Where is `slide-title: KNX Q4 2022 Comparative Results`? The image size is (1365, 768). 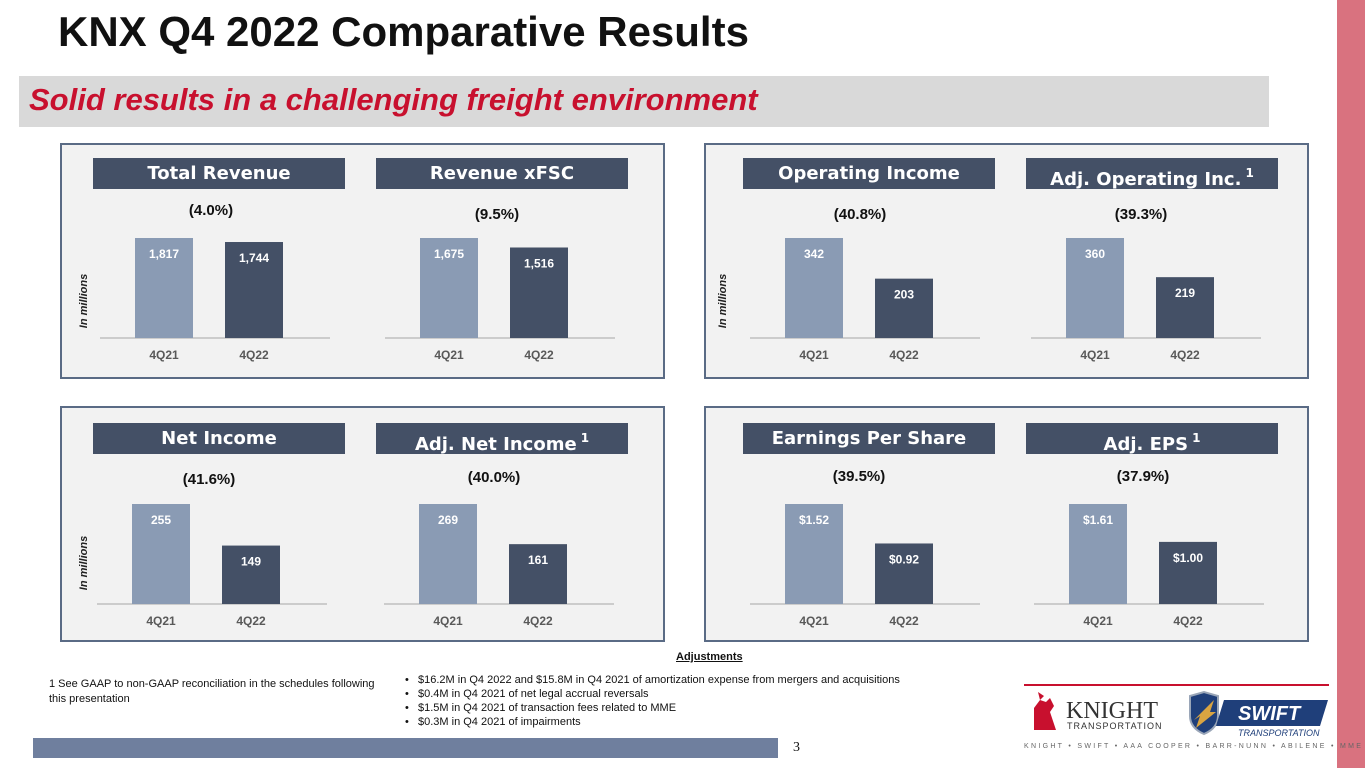 slide-title: KNX Q4 2022 Comparative Results is located at coordinates (403, 31).